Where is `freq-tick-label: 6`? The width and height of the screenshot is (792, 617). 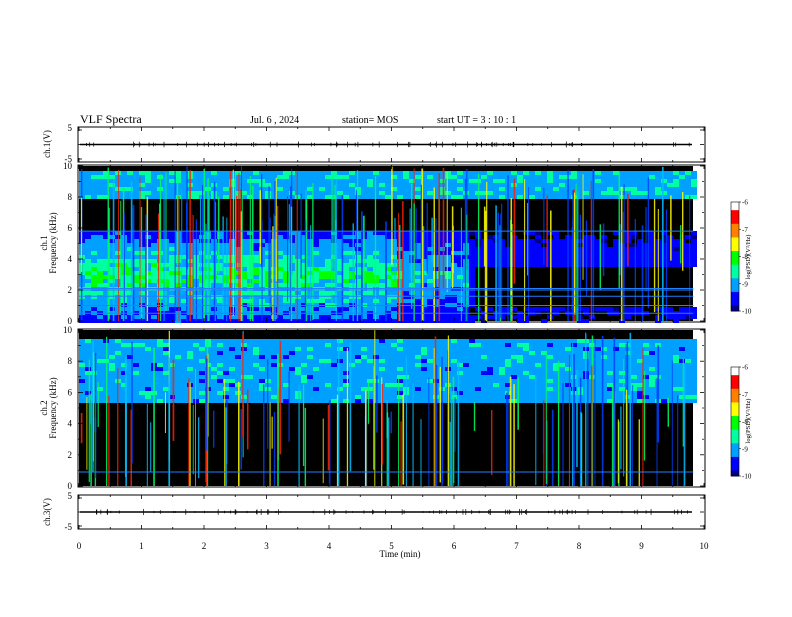
freq-tick-label: 6 is located at coordinates (70, 228).